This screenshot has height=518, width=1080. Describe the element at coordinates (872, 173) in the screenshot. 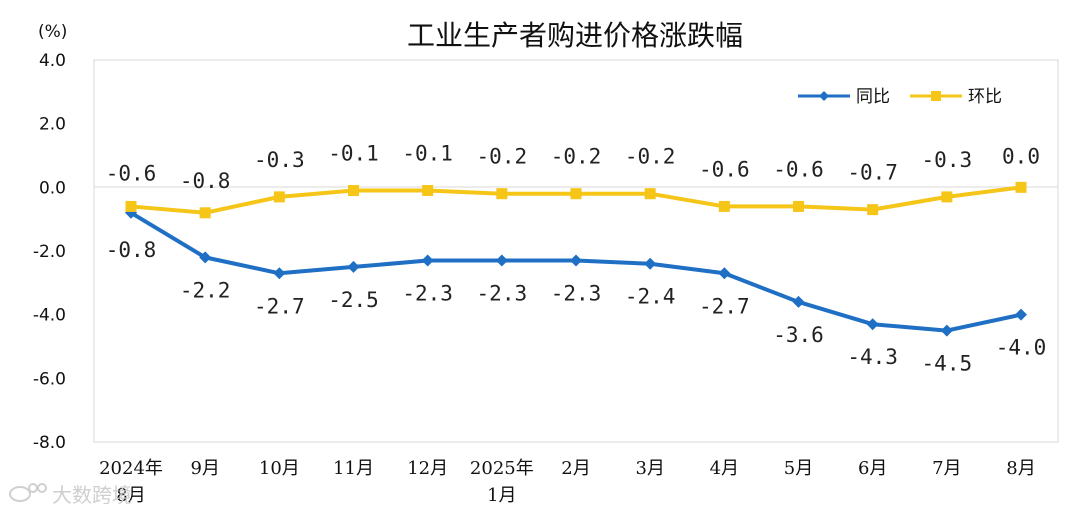

I see `data-label-mom: -0.7` at that location.